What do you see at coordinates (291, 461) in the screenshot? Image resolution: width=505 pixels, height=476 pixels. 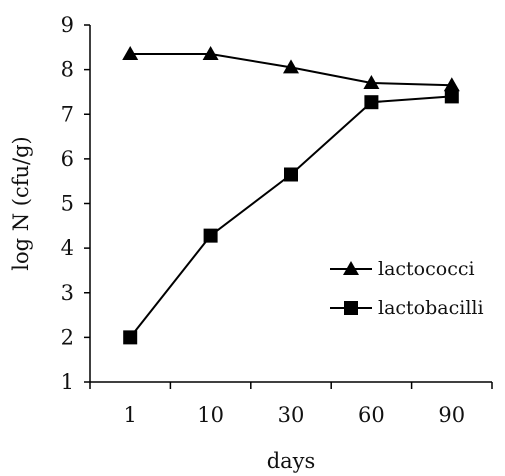 I see `x-axis-title: days` at bounding box center [291, 461].